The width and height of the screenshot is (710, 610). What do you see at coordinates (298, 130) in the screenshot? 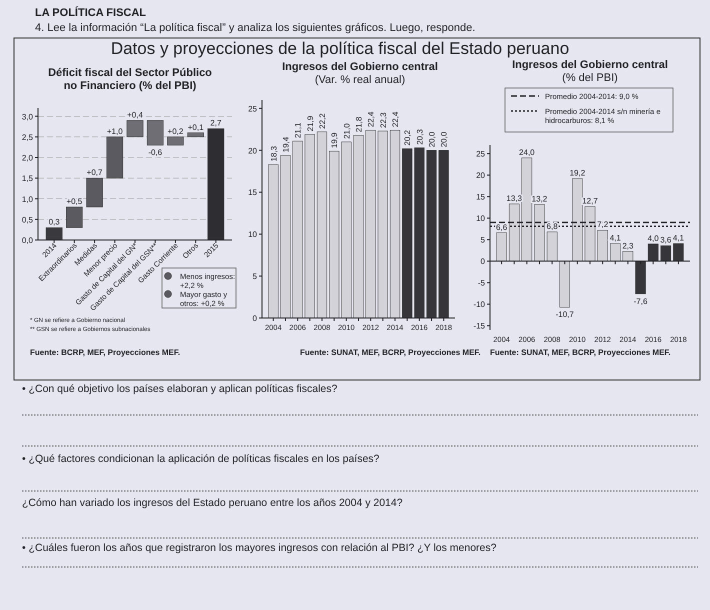
I see `data-label: 21,1` at bounding box center [298, 130].